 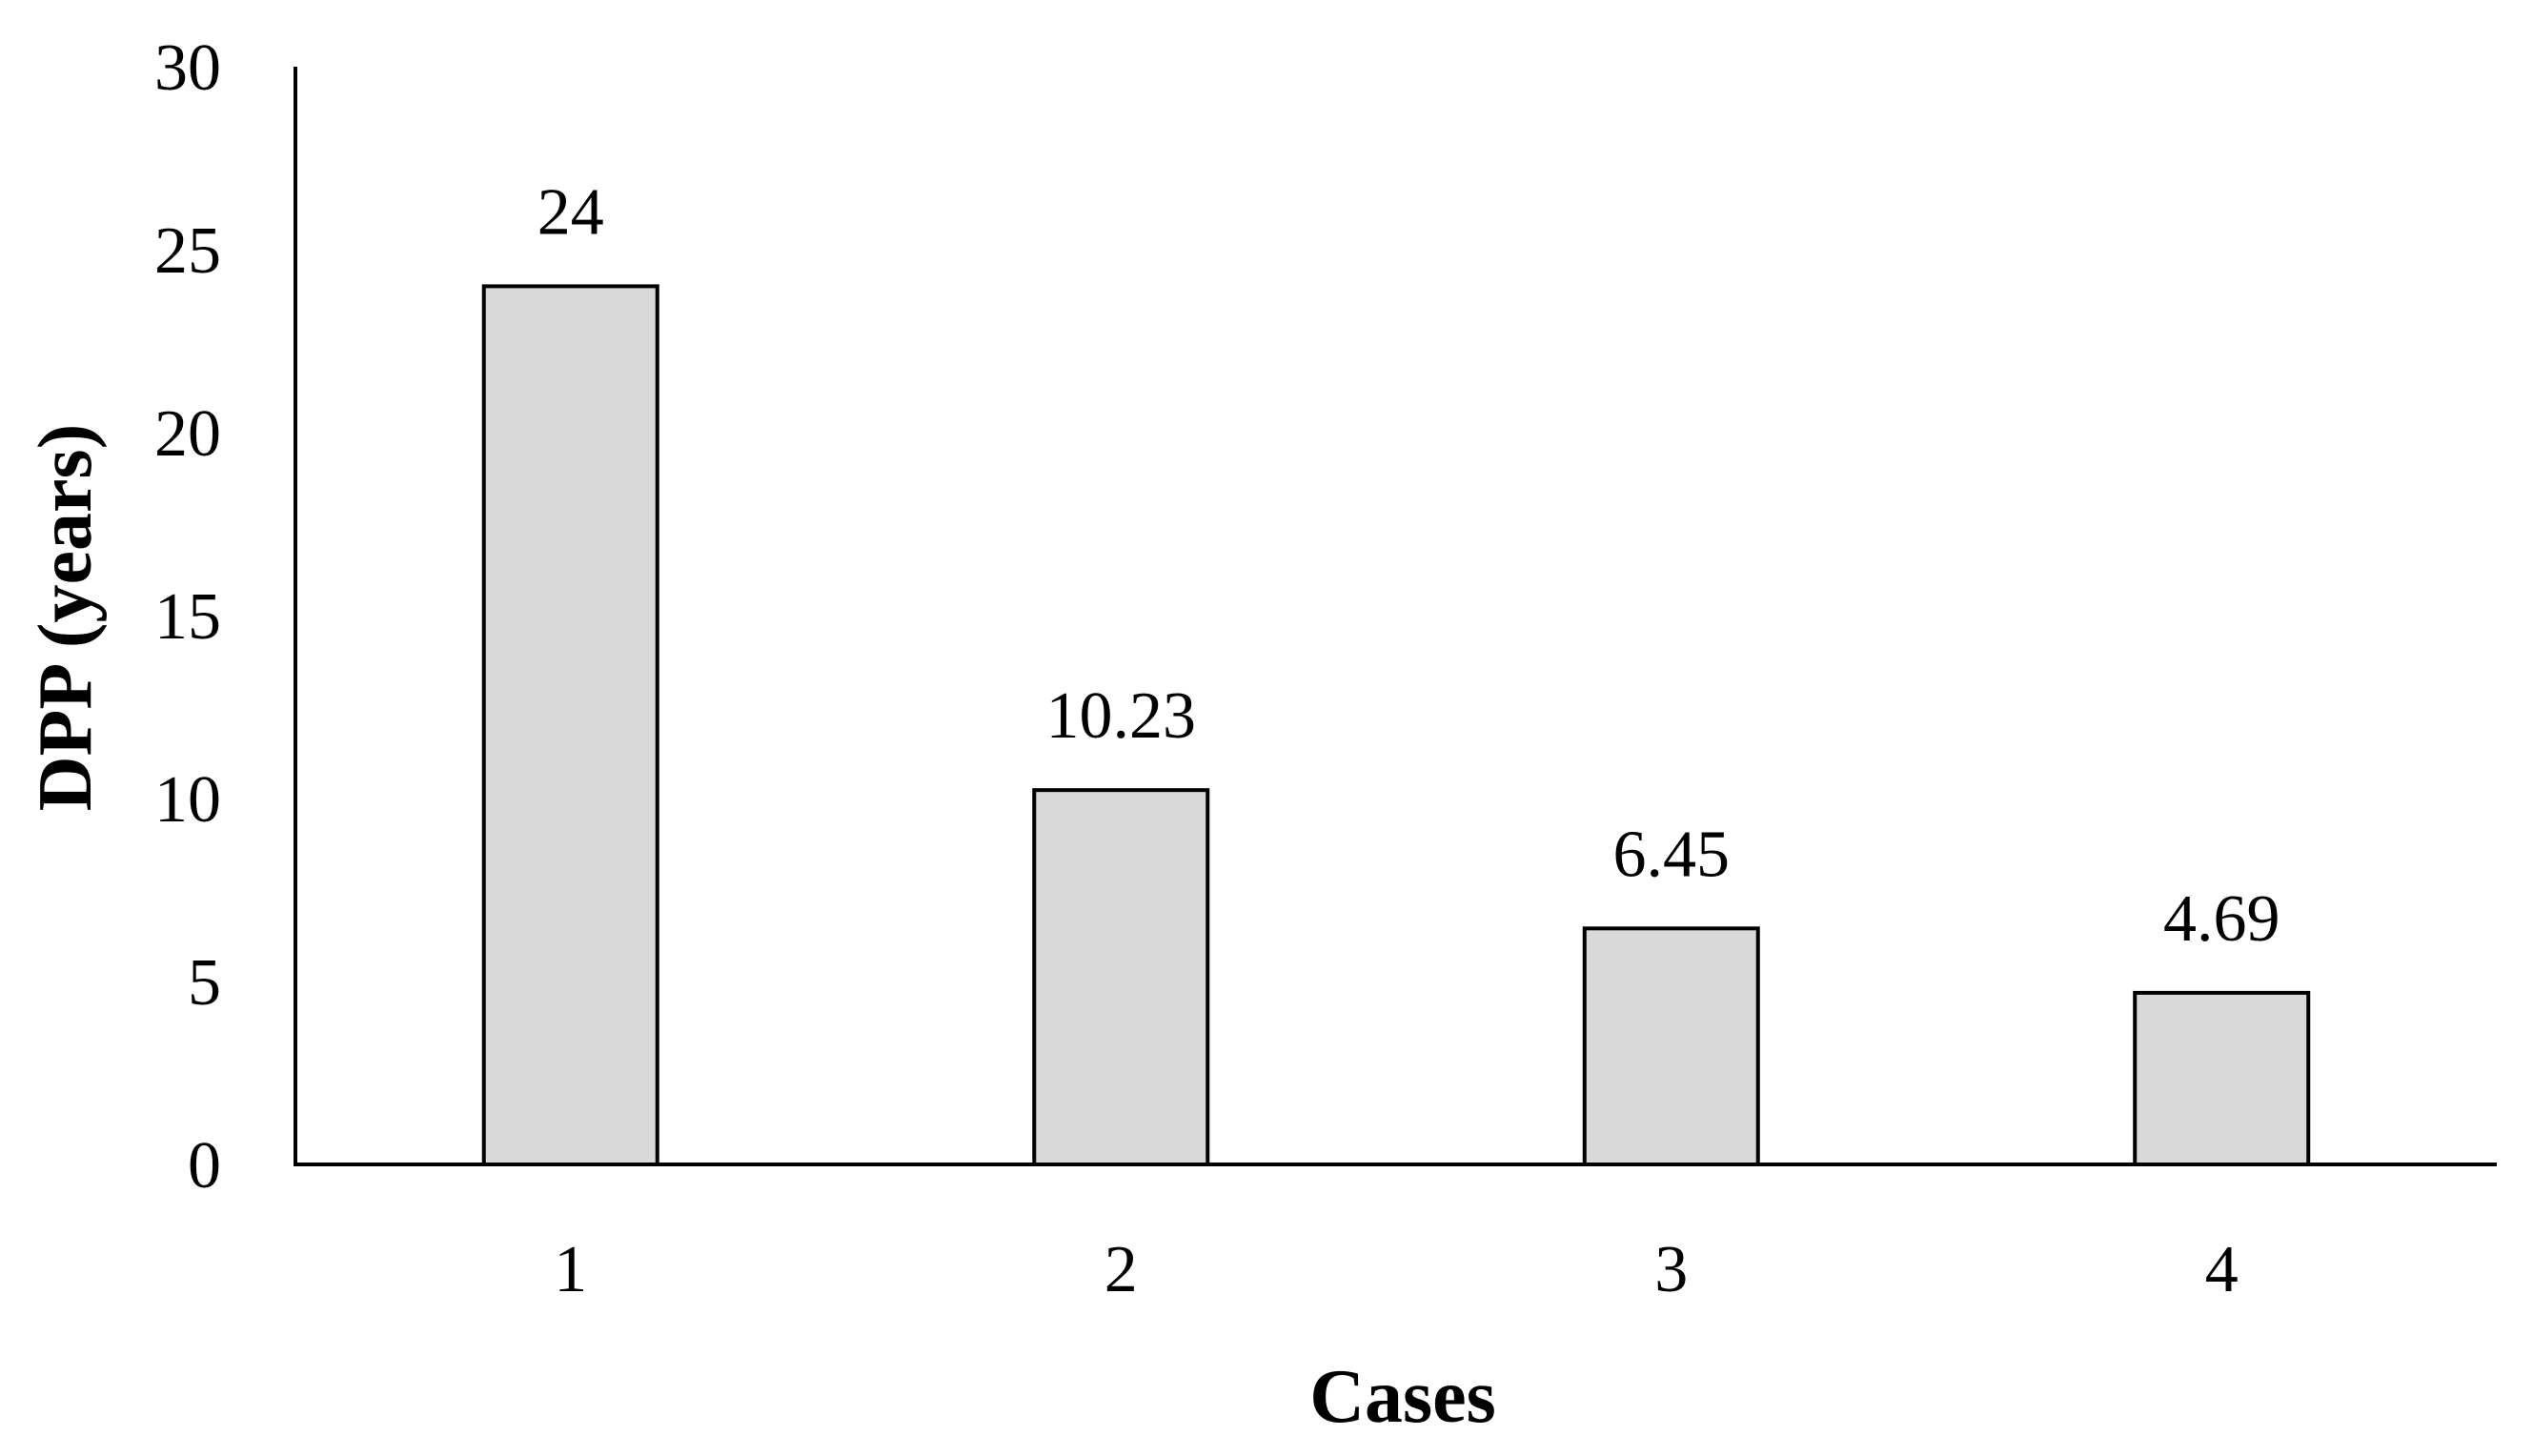 What do you see at coordinates (1402, 1397) in the screenshot?
I see `x-axis-title: Cases` at bounding box center [1402, 1397].